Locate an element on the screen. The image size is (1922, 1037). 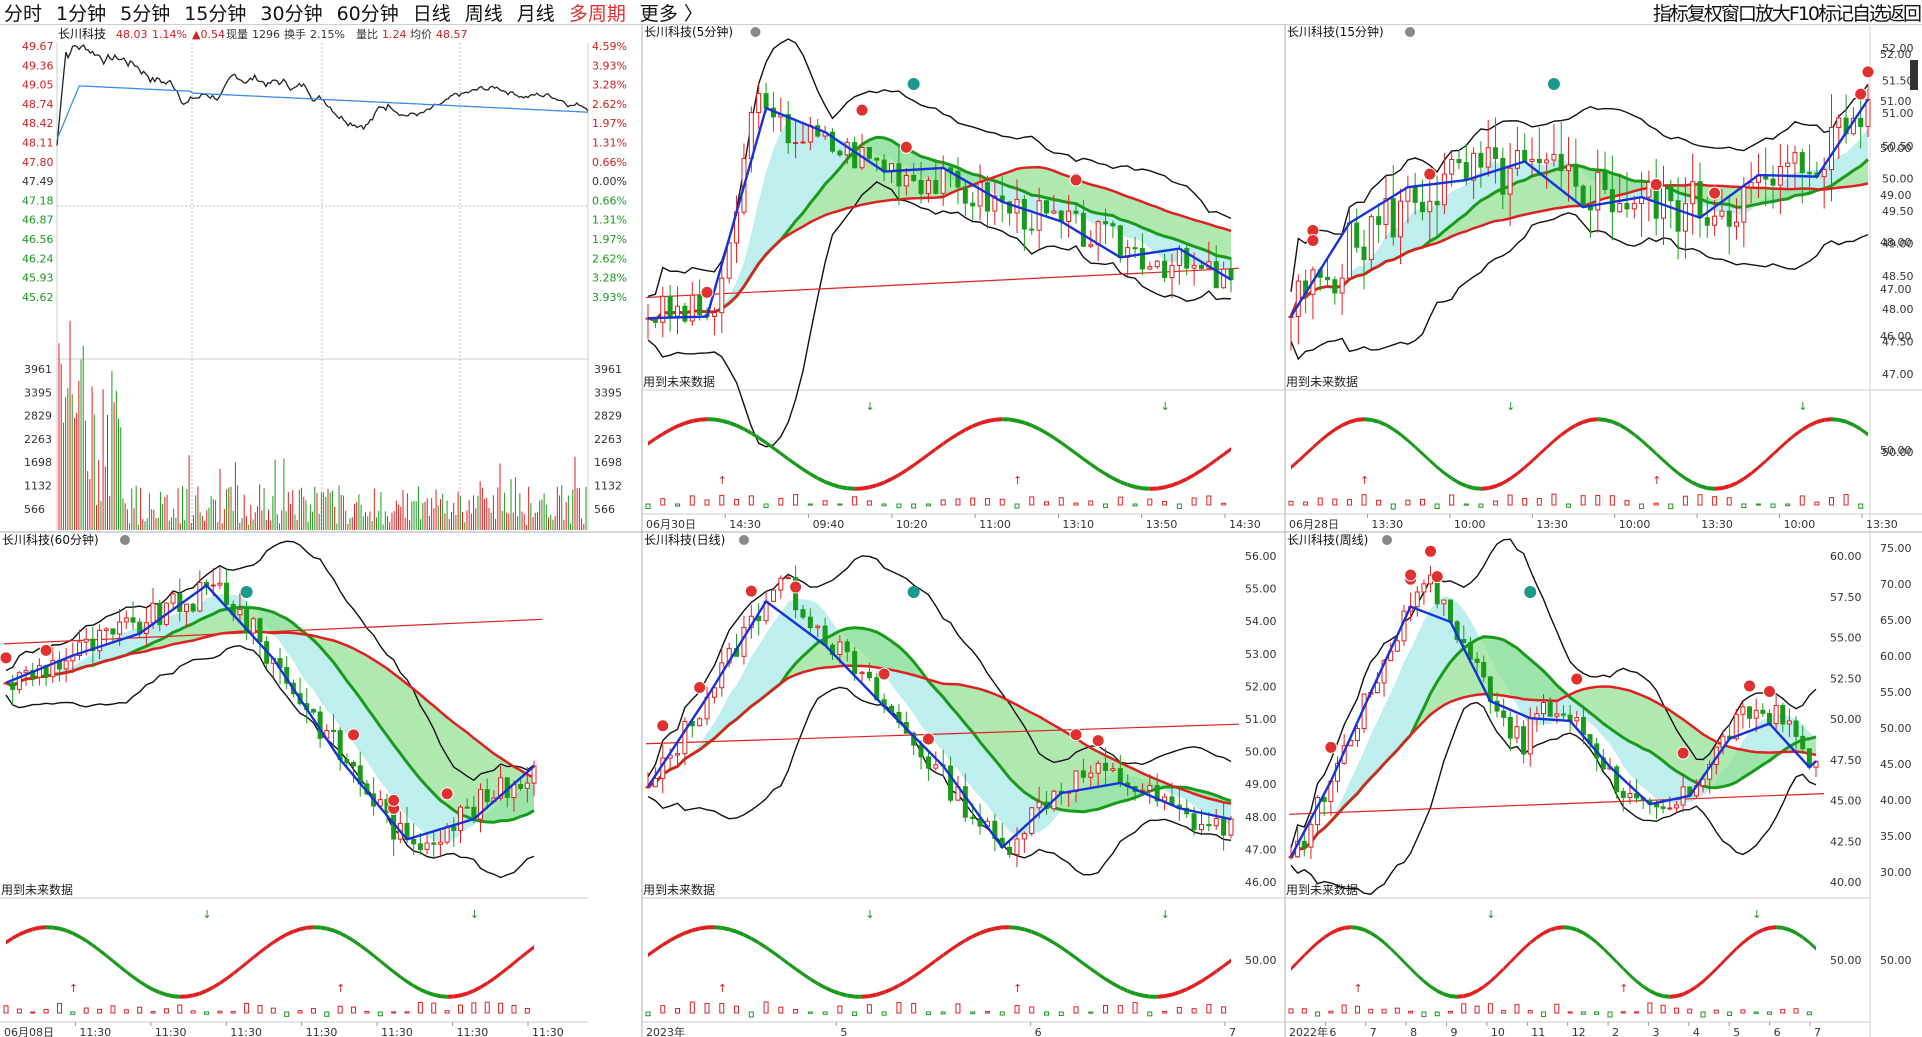
period-tab-0: 分时 is located at coordinates (23, 13).